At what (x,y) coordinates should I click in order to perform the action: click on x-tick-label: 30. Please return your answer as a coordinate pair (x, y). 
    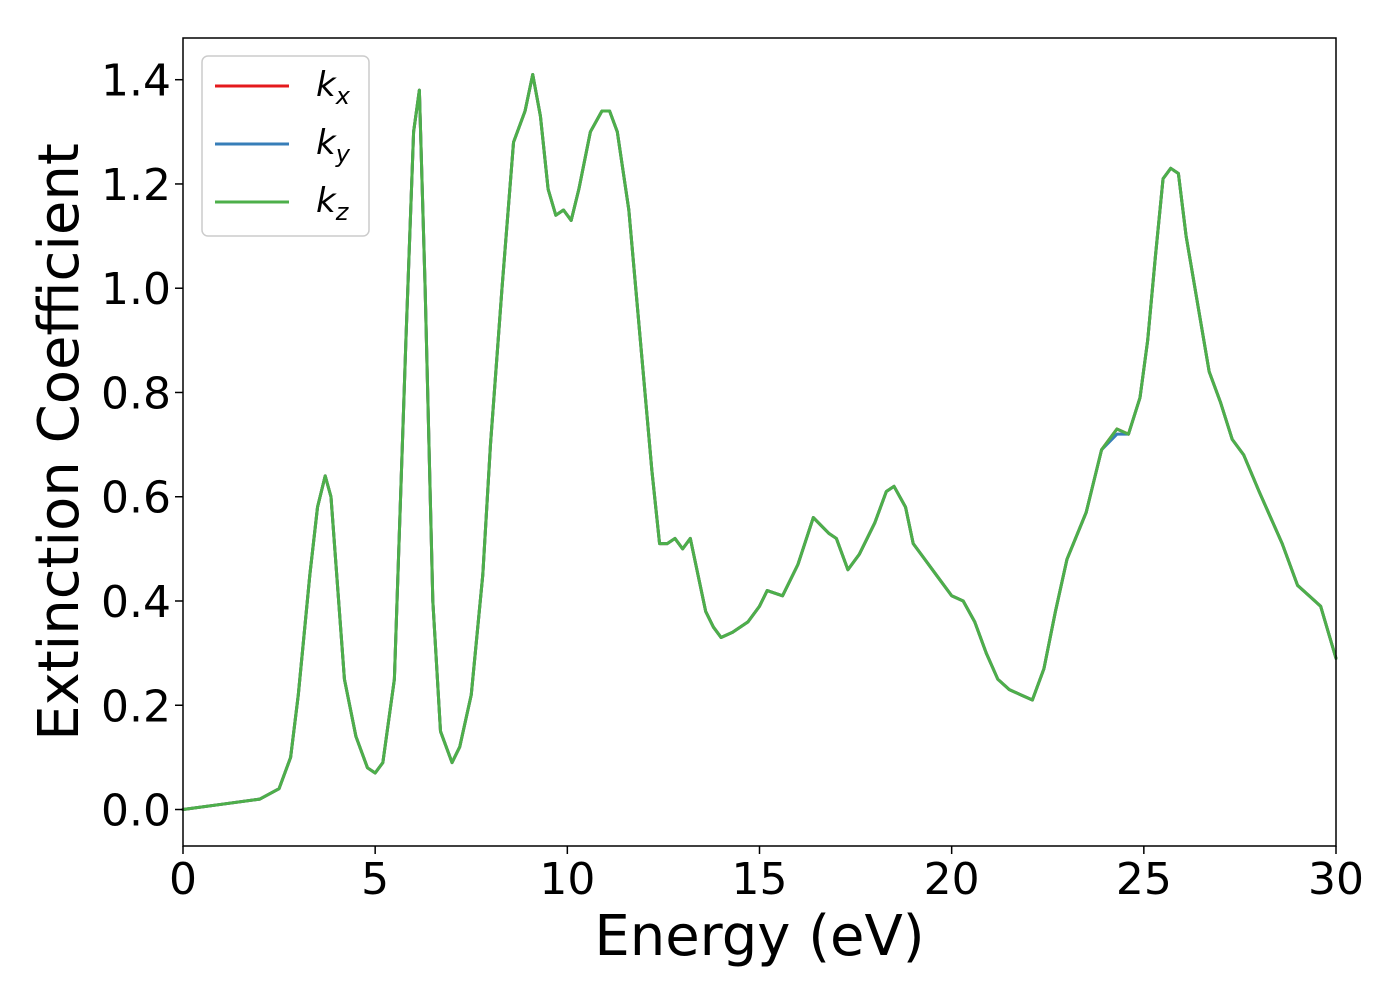
    Looking at the image, I should click on (1336, 879).